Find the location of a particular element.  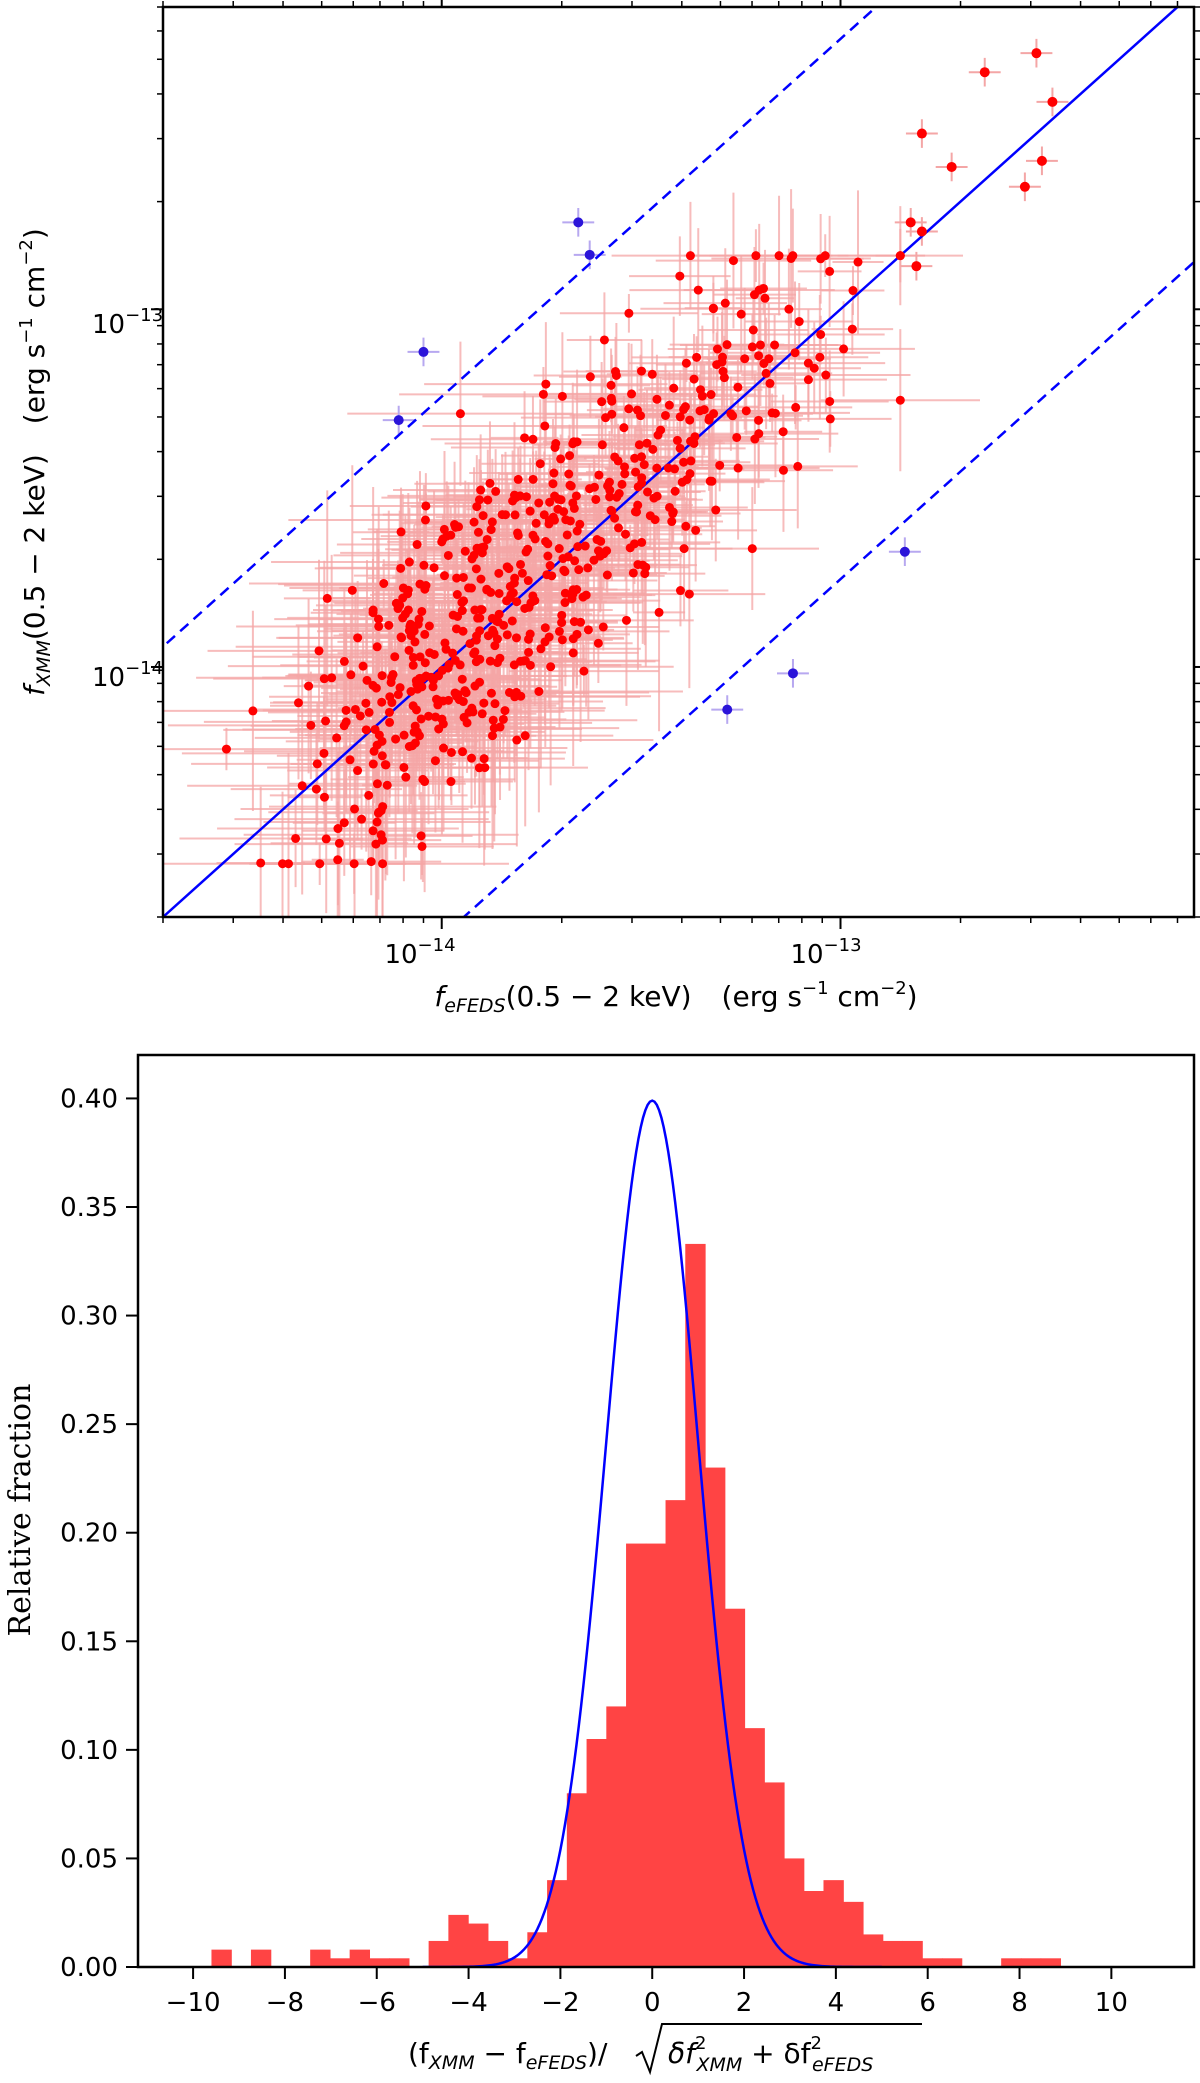

y-tick-label: 0.15 is located at coordinates (89, 1642).